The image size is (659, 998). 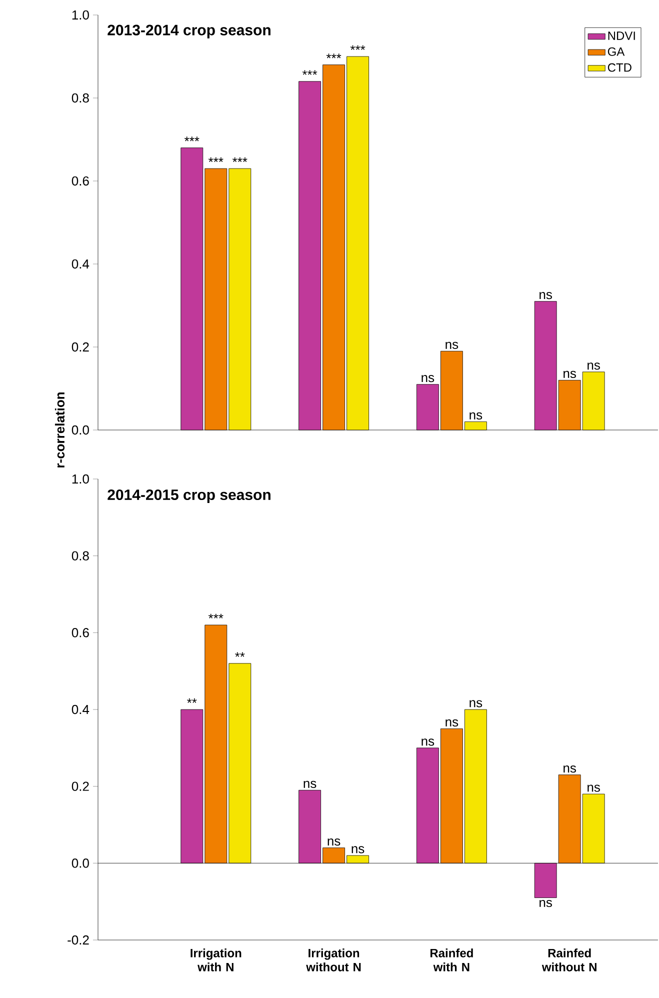 I want to click on x-tick-label: Irrigation with N, so click(x=216, y=960).